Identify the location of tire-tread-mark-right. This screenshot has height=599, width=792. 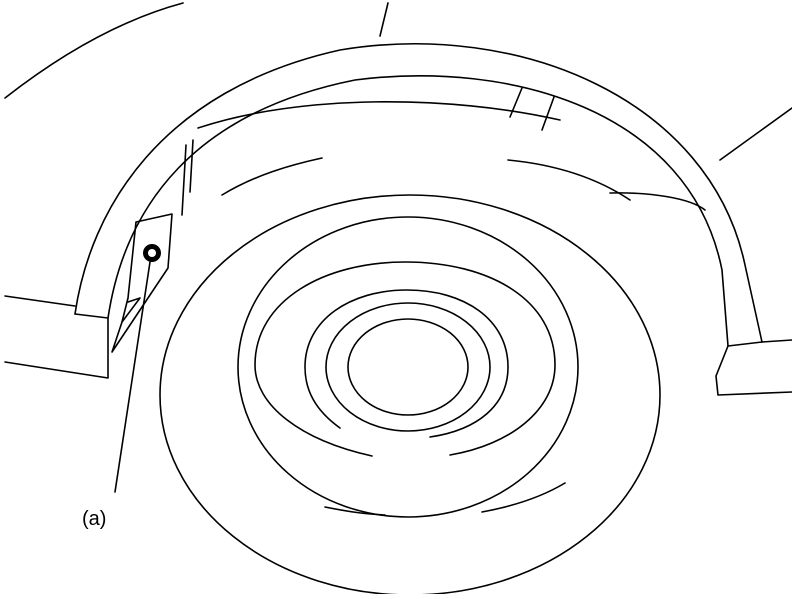
(569, 180).